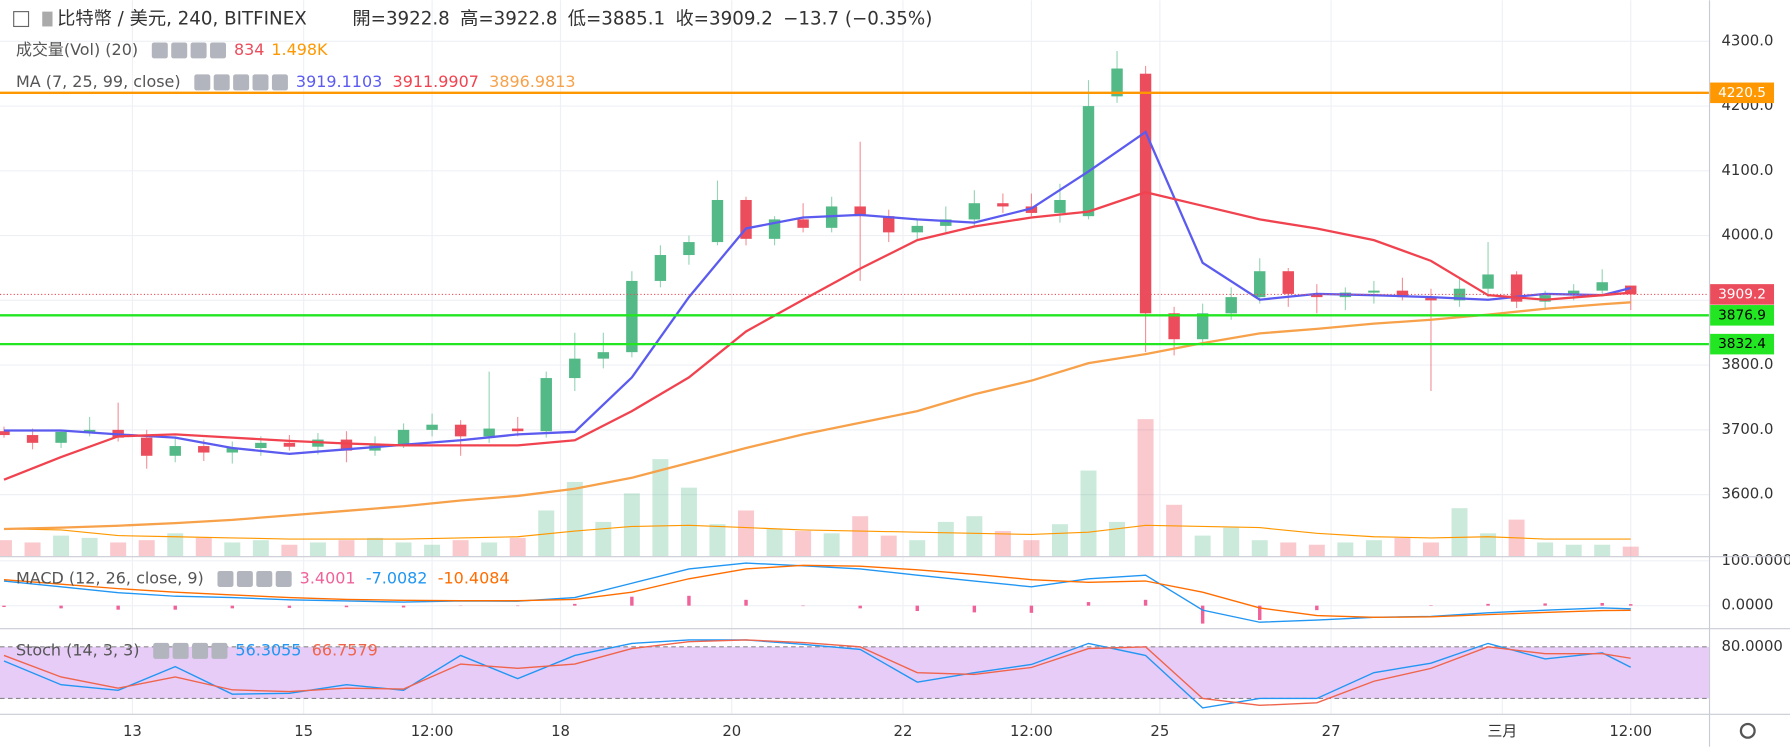 This screenshot has width=1790, height=747. I want to click on legend-text: Stoch (14, 3, 3), so click(78, 649).